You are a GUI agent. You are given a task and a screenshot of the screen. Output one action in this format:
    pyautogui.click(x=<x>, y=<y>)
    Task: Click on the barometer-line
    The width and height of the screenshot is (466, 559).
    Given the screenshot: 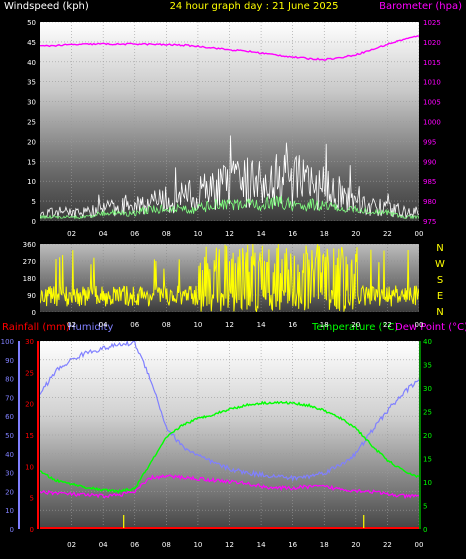 What is the action you would take?
    pyautogui.click(x=229, y=48)
    